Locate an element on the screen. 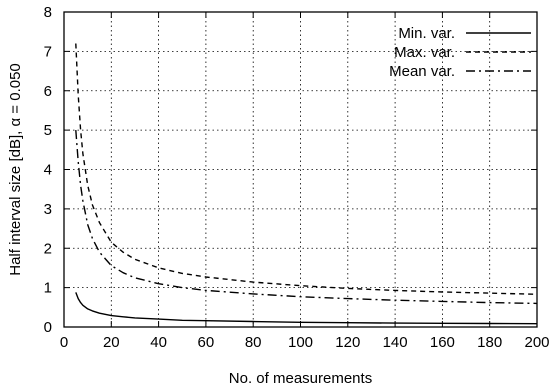  y-tick-label: 3 is located at coordinates (48, 209).